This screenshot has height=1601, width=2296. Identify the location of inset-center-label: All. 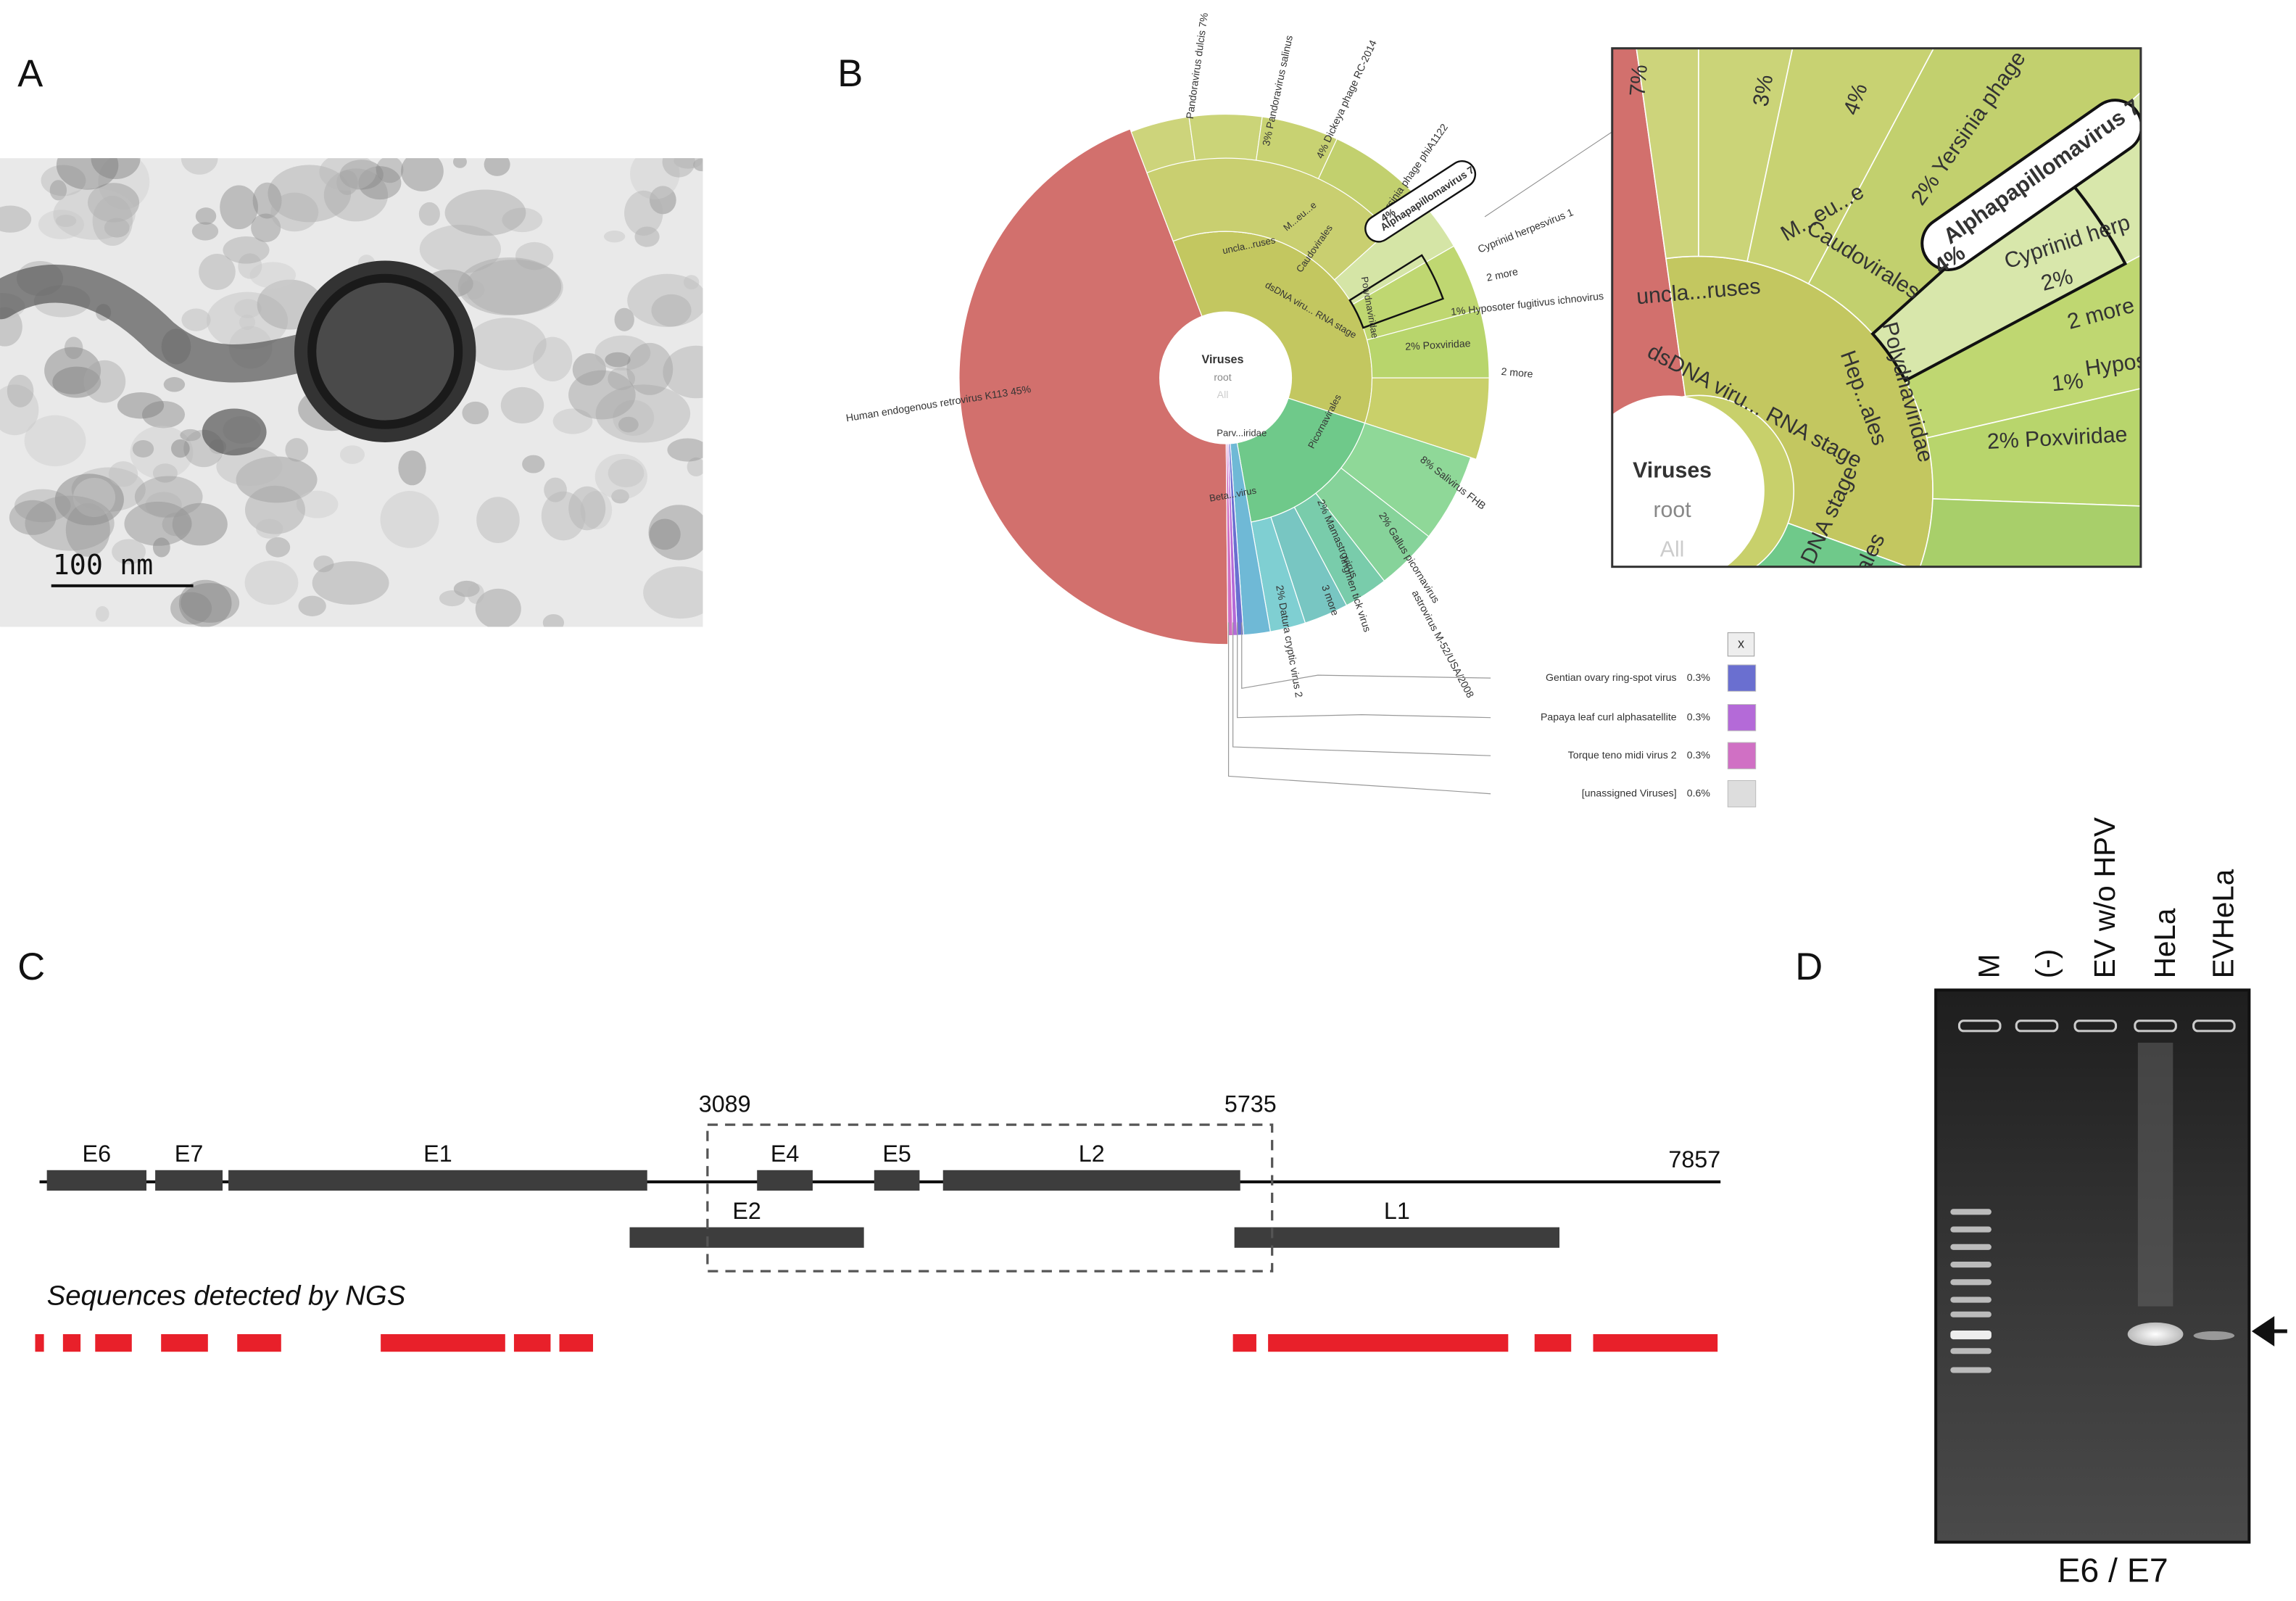
(1672, 549).